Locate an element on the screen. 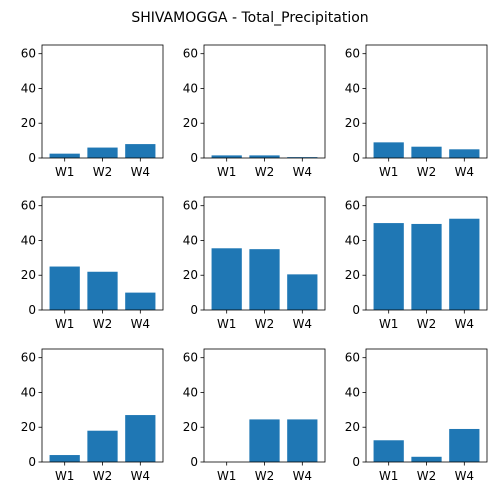 The height and width of the screenshot is (500, 500). subplot-3: 0 20 40 60 W1 W2 W4 is located at coordinates (416, 111).